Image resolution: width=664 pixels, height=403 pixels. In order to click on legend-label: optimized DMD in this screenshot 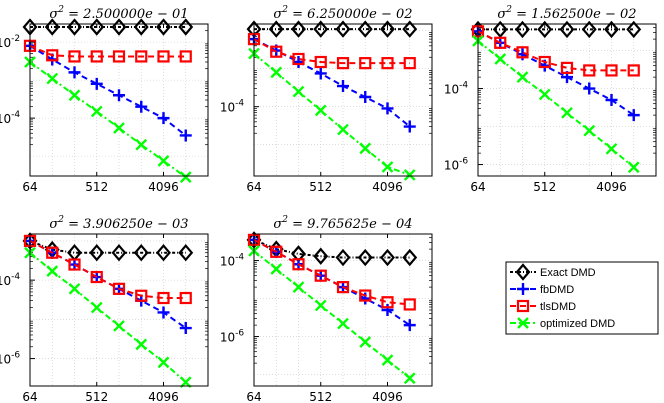, I will do `click(577, 324)`.